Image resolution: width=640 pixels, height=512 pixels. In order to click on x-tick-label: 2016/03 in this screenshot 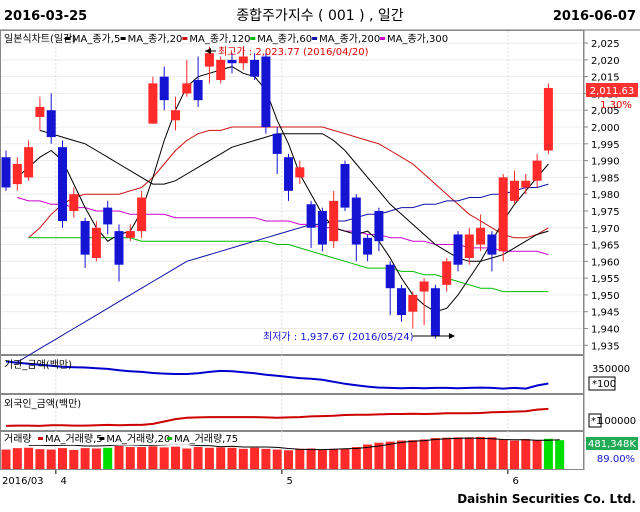, I will do `click(23, 481)`.